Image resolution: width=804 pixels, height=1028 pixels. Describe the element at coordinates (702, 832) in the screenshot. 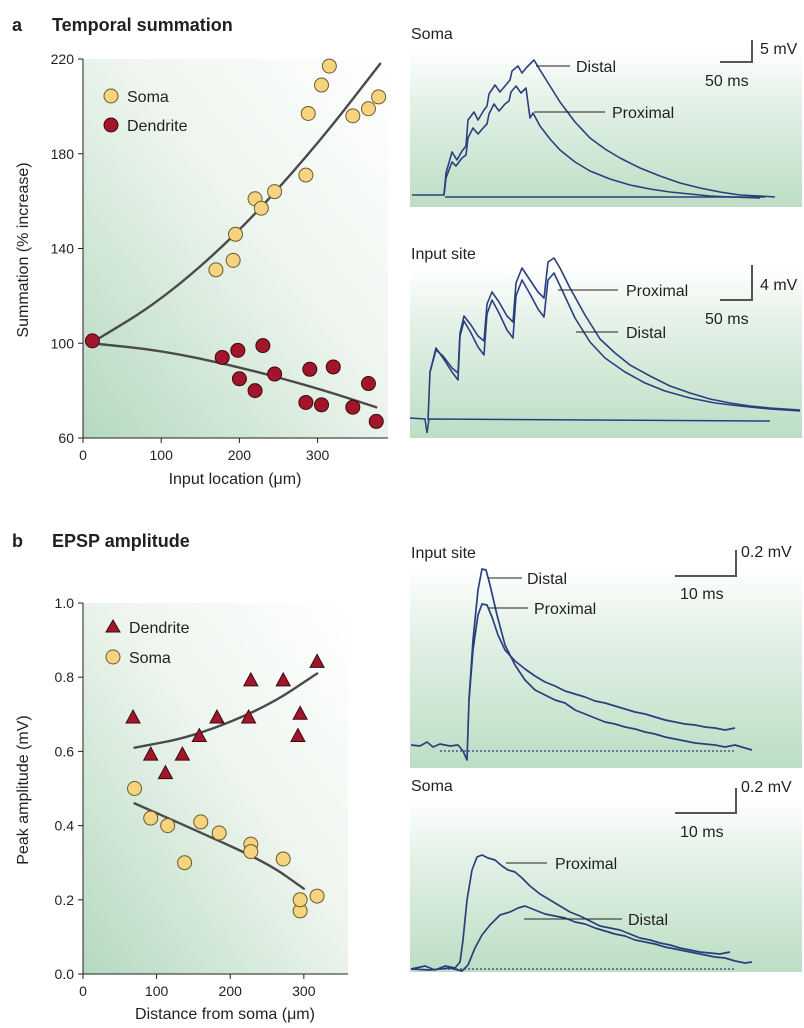

I see `trace-b-soma-scale-t: 10 ms` at that location.